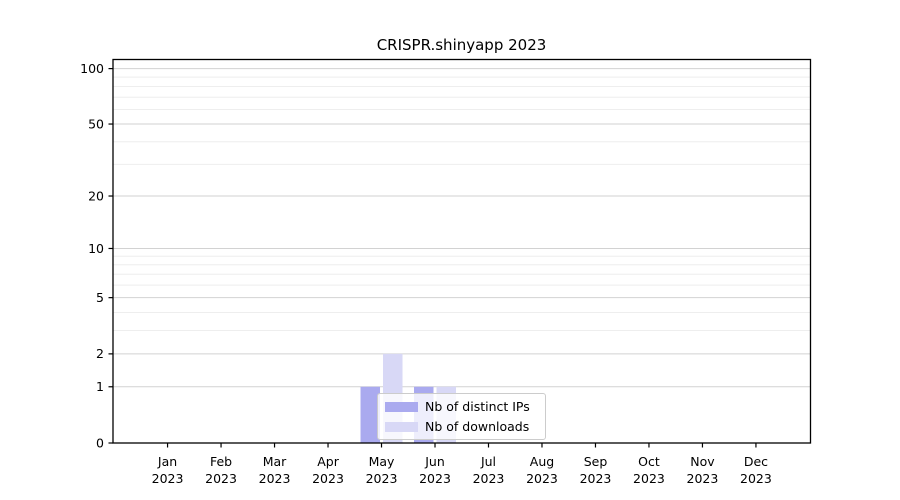  What do you see at coordinates (100, 386) in the screenshot?
I see `y-tick-label: 1` at bounding box center [100, 386].